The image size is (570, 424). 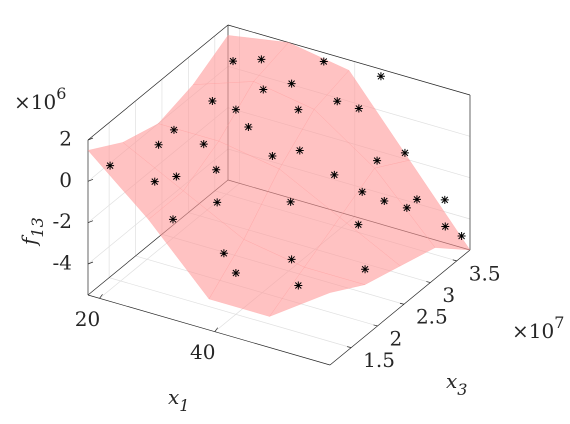 What do you see at coordinates (62, 221) in the screenshot?
I see `z-tick-label: -2` at bounding box center [62, 221].